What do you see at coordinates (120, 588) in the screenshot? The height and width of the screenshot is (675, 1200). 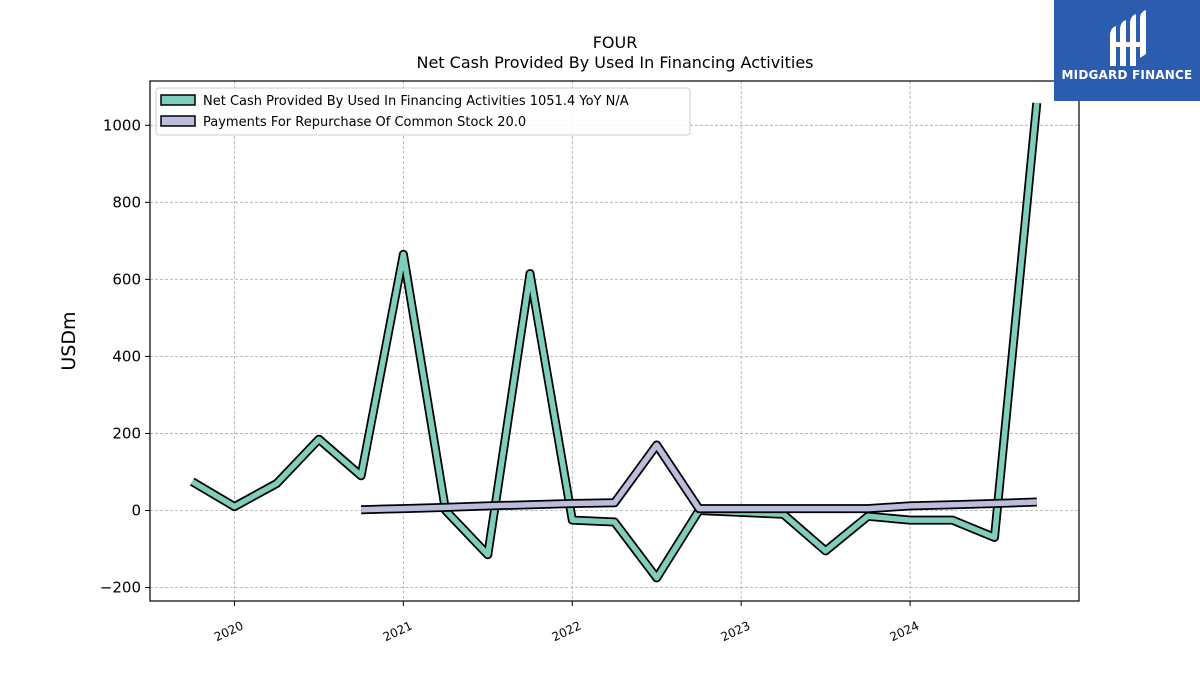 I see `y-tick-label: −200` at bounding box center [120, 588].